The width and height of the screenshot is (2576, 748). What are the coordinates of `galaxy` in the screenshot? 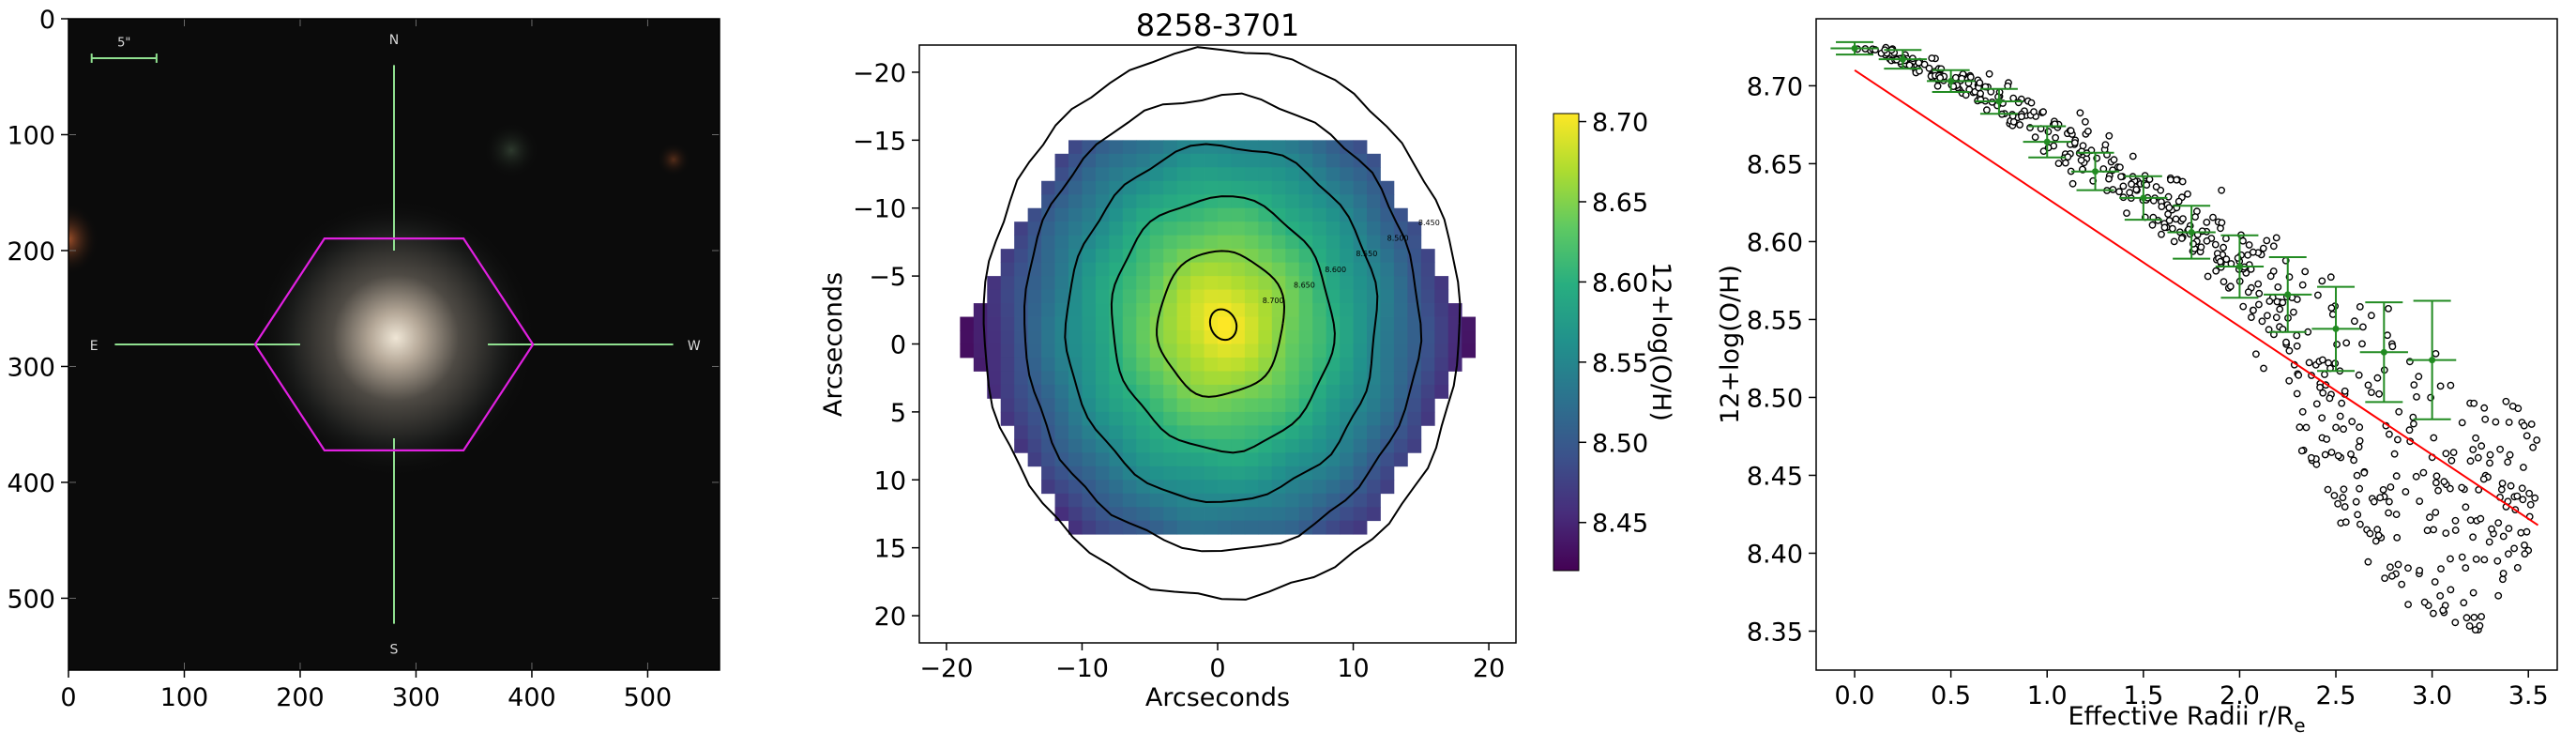 It's located at (396, 338).